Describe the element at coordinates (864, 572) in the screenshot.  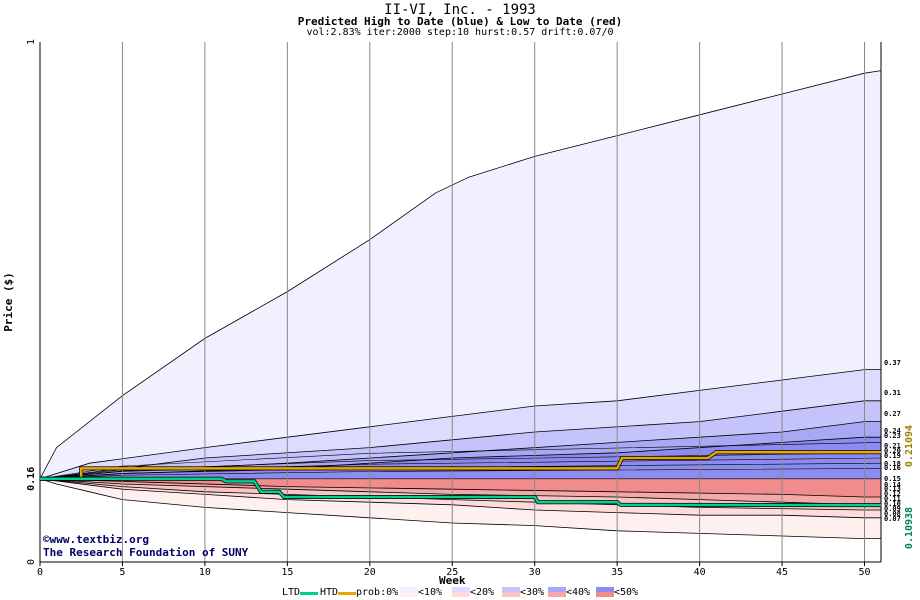
I see `x-tick-label-50: 50` at that location.